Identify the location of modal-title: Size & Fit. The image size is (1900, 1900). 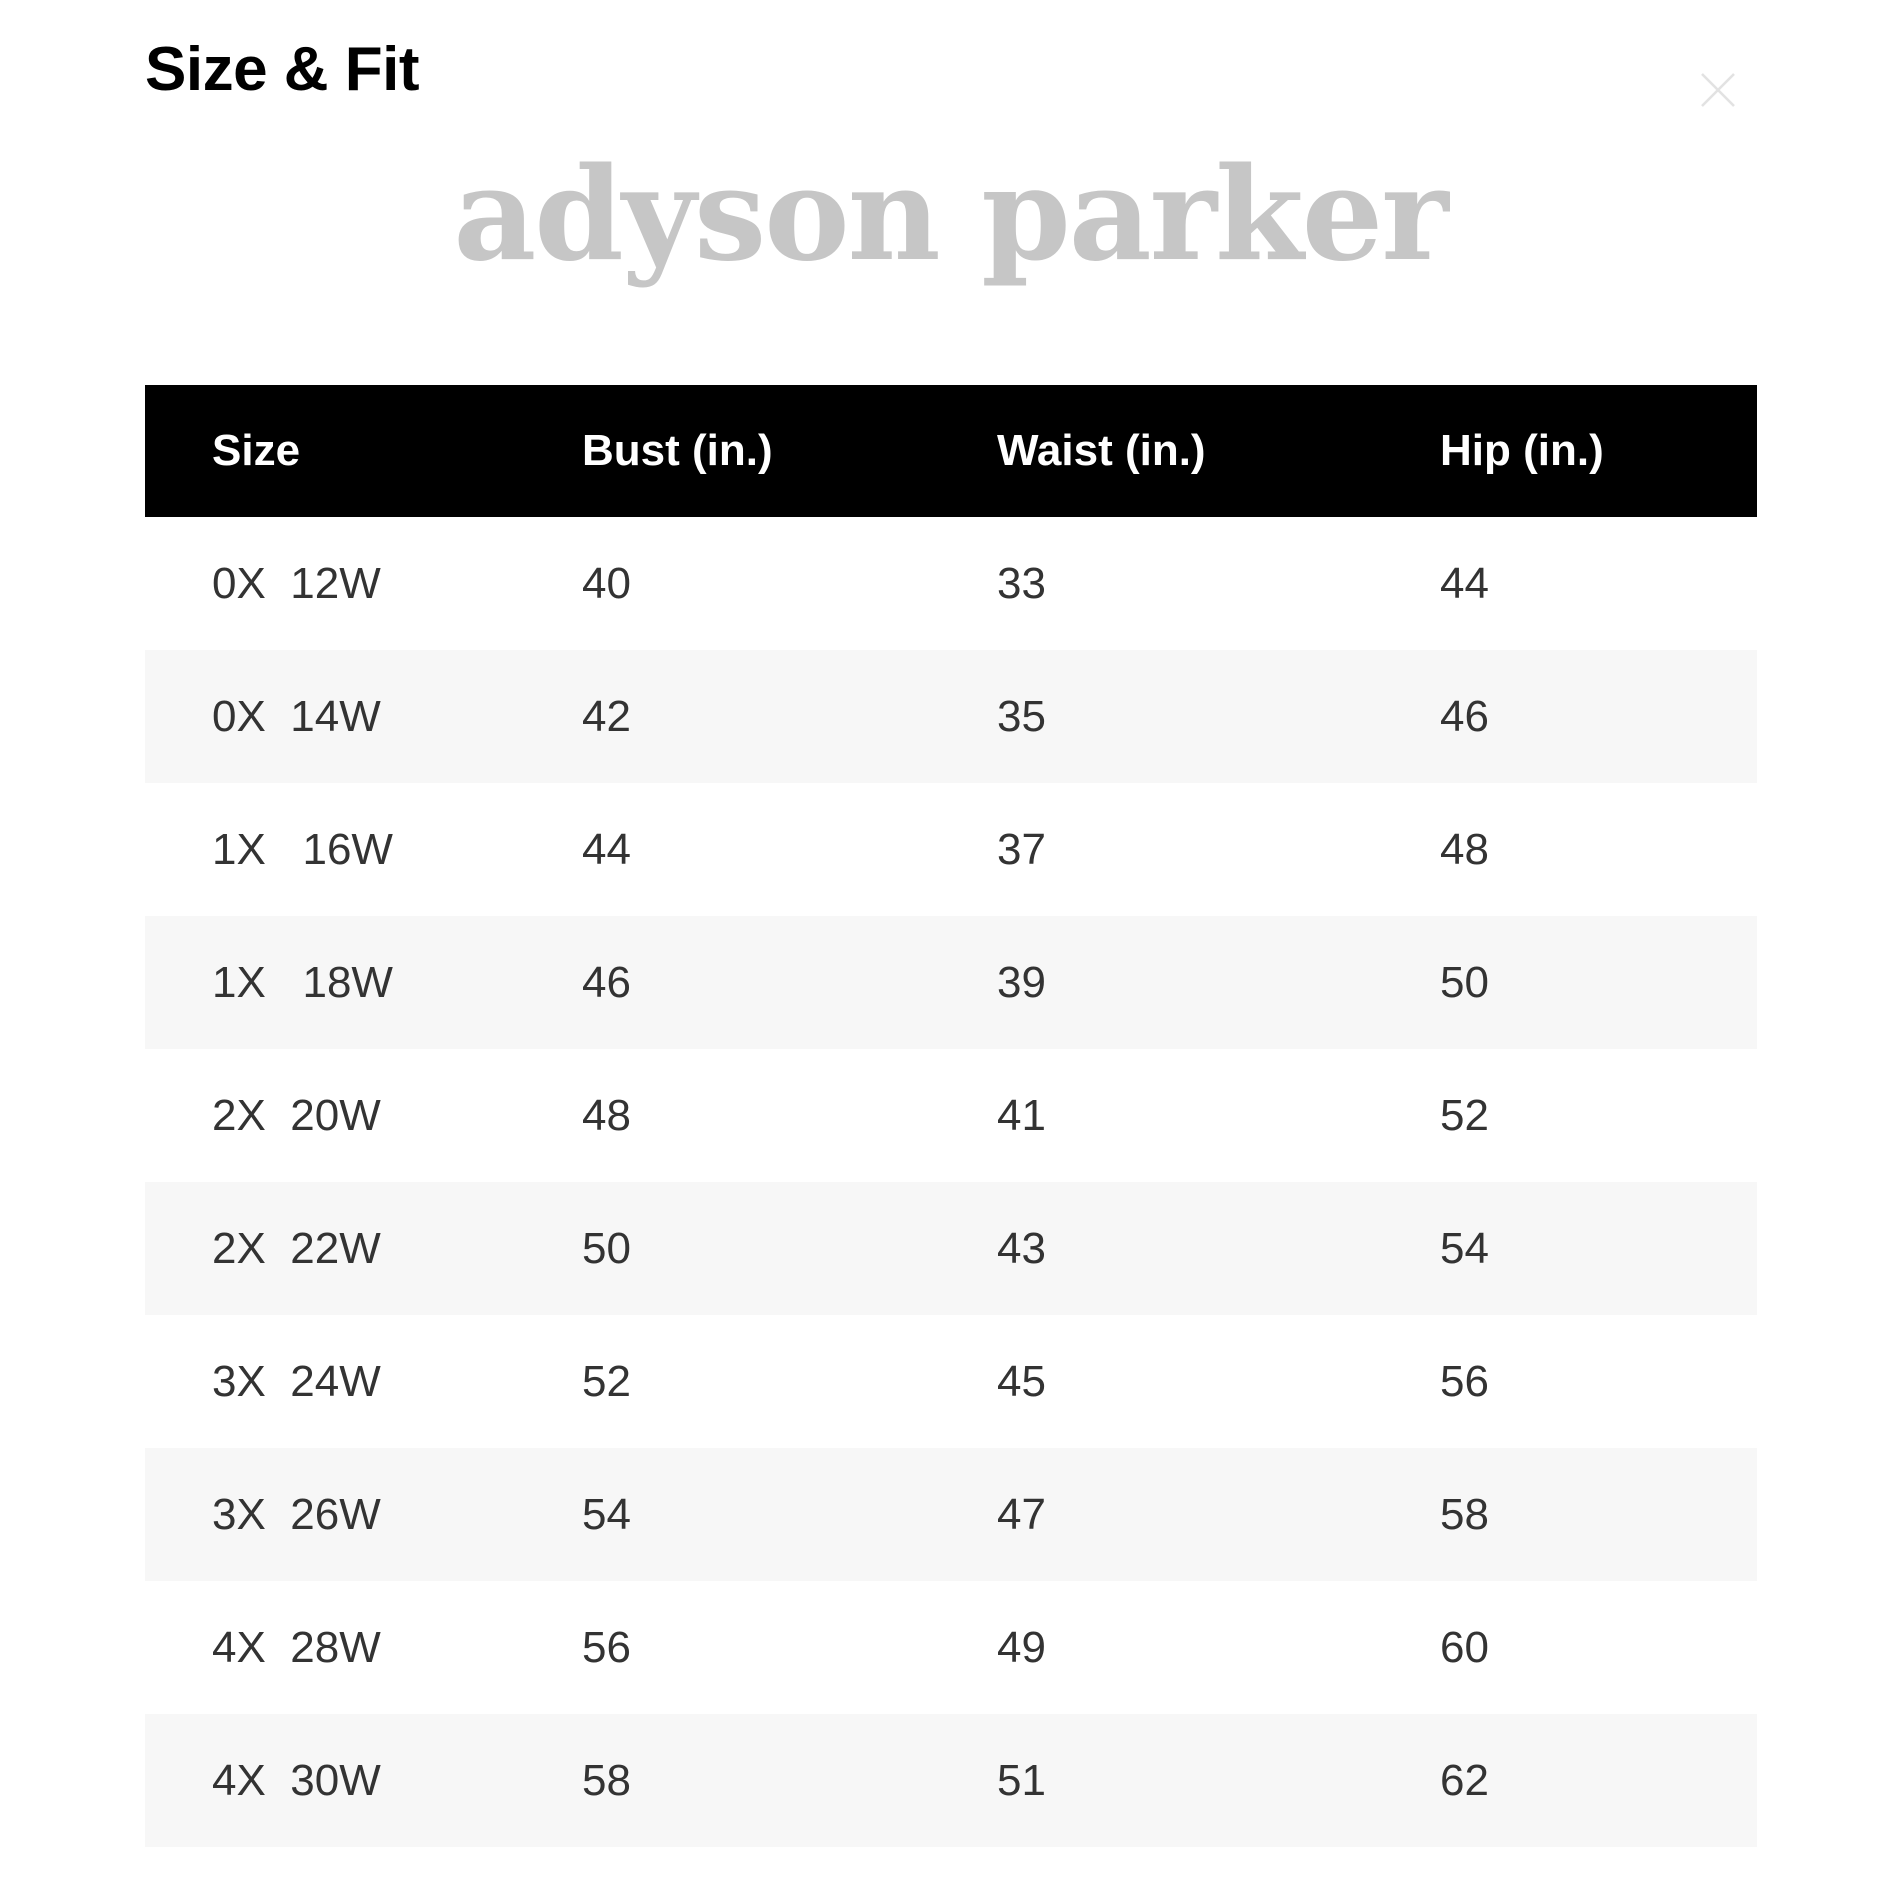
(282, 69).